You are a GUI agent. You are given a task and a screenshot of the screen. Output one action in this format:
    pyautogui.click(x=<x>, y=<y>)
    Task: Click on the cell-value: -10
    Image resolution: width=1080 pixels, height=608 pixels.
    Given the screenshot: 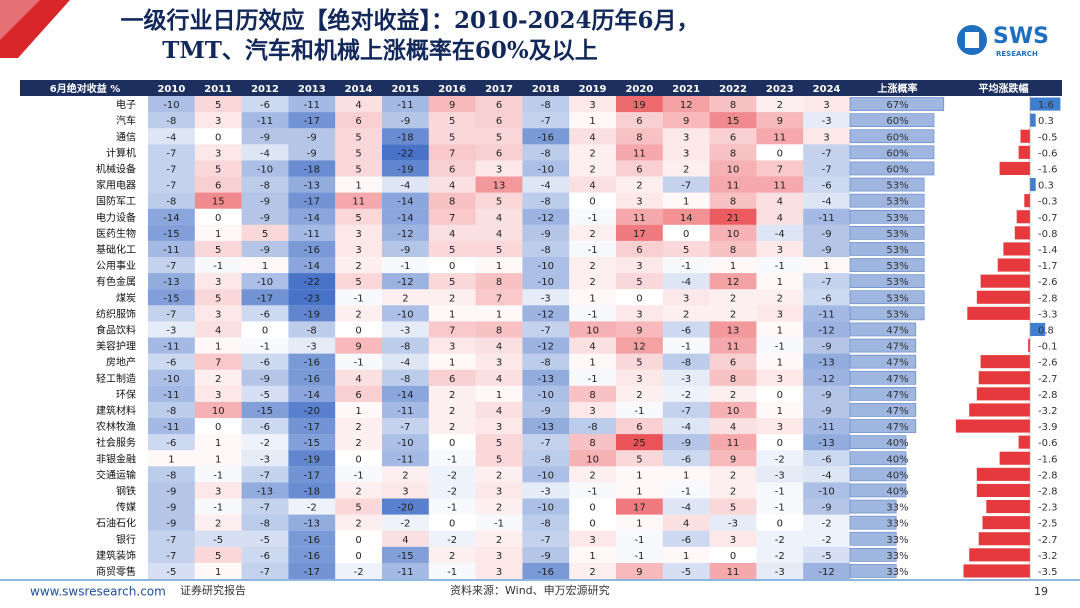 What is the action you would take?
    pyautogui.click(x=265, y=282)
    